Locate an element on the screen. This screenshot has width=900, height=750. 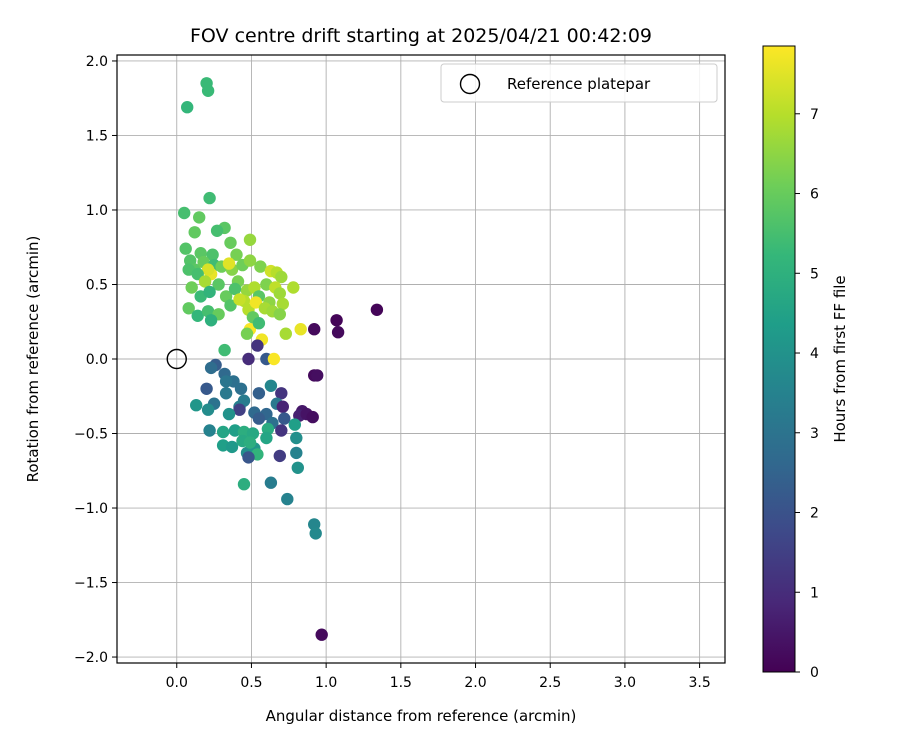
colorbar-tick-label: 1 is located at coordinates (814, 593).